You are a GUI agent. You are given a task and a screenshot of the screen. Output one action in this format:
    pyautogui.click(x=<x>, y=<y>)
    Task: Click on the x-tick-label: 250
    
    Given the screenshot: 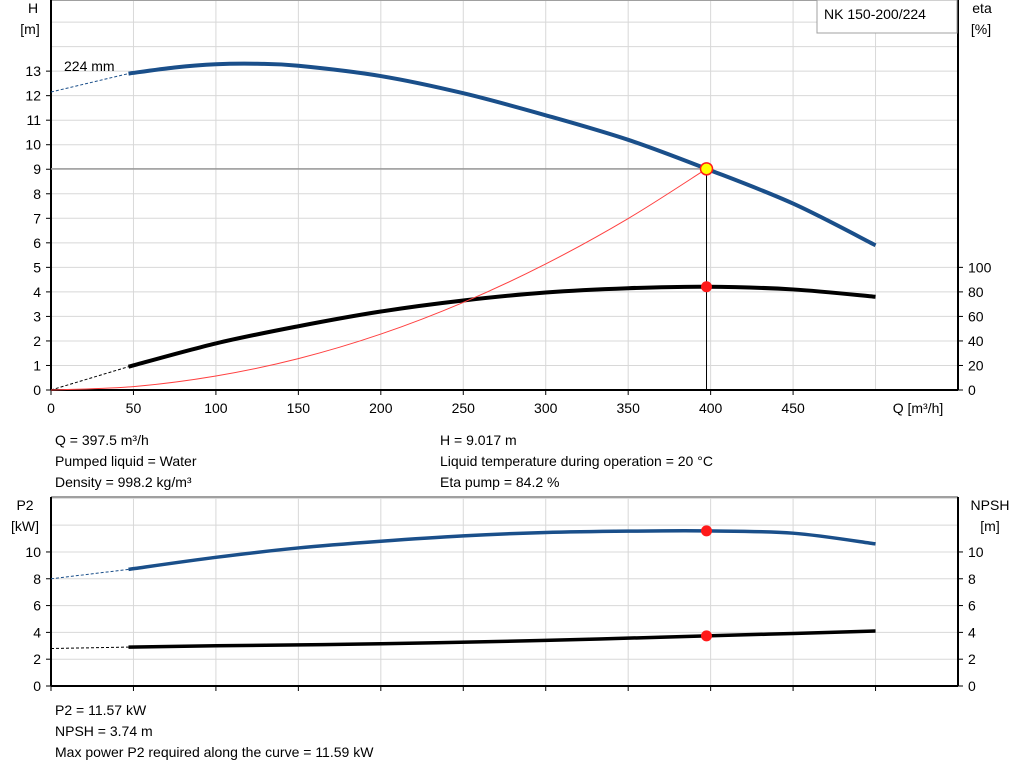 What is the action you would take?
    pyautogui.click(x=464, y=408)
    